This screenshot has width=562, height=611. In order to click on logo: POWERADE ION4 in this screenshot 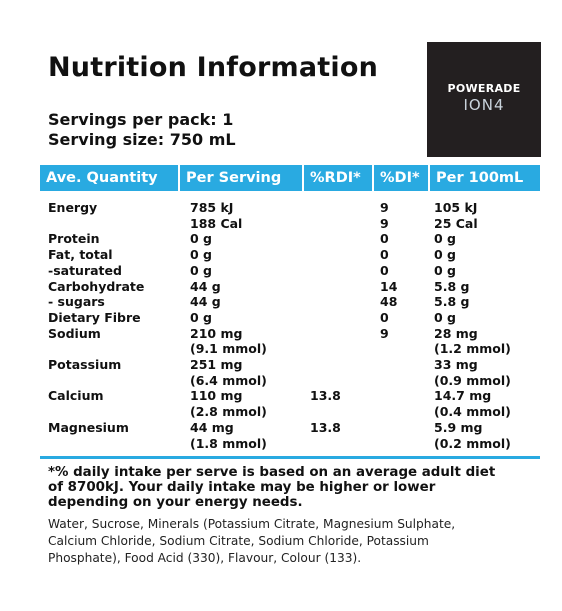, I will do `click(484, 99)`.